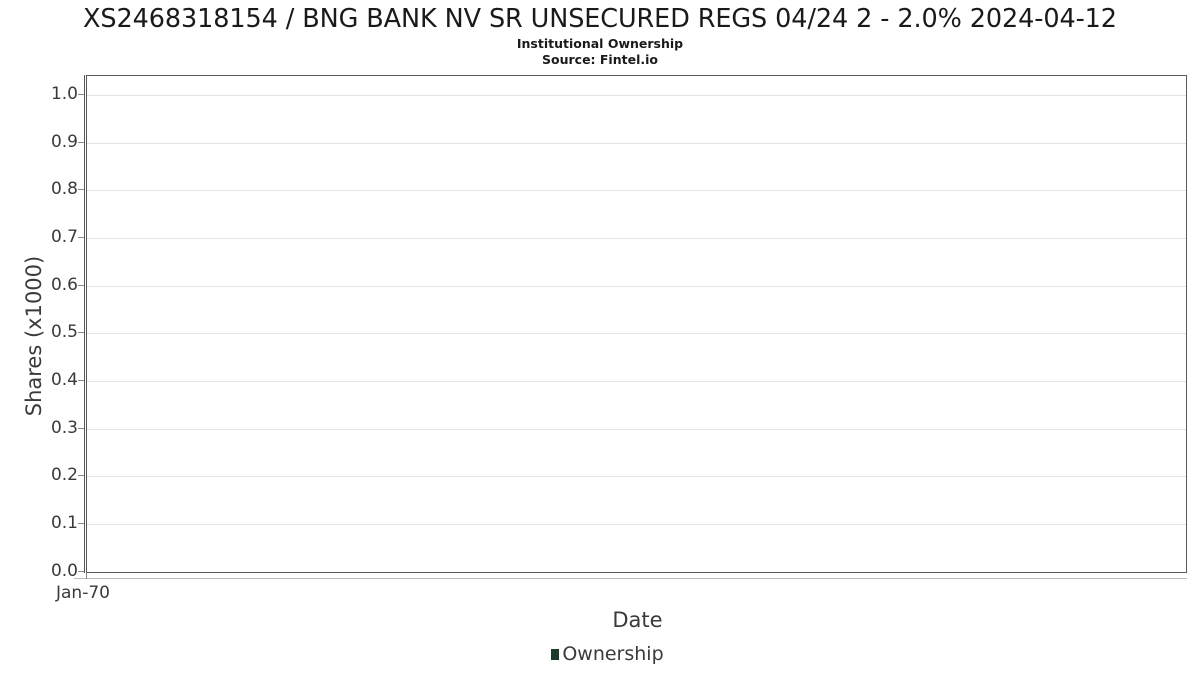 The width and height of the screenshot is (1200, 675). Describe the element at coordinates (64, 189) in the screenshot. I see `y-tick-label: 0.8` at that location.